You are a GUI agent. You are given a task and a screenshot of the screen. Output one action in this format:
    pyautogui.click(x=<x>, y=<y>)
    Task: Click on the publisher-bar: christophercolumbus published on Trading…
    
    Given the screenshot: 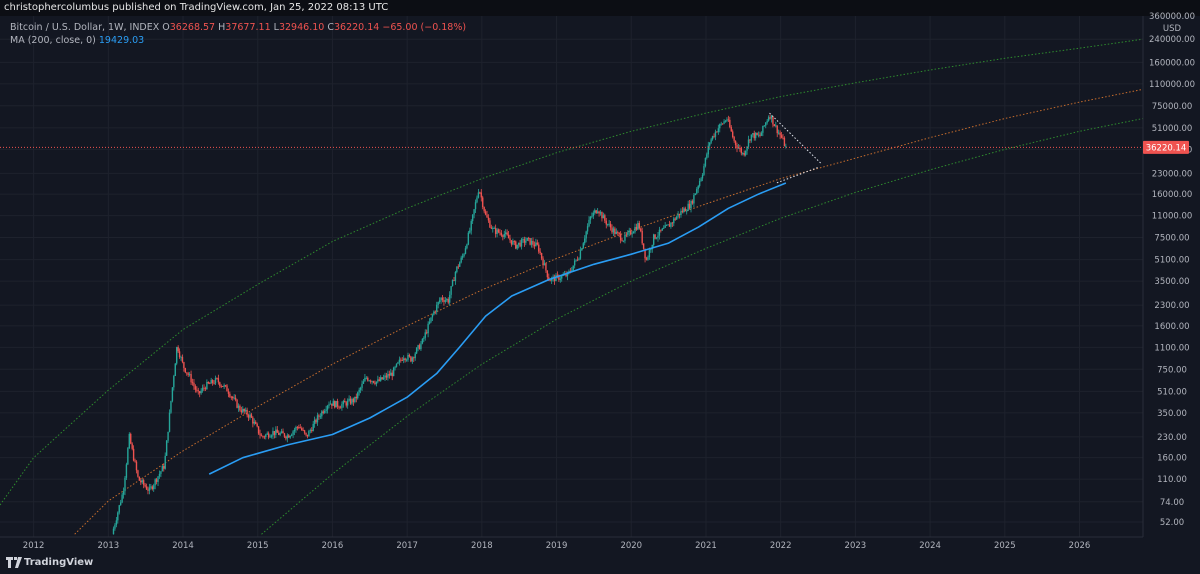 What is the action you would take?
    pyautogui.click(x=600, y=8)
    